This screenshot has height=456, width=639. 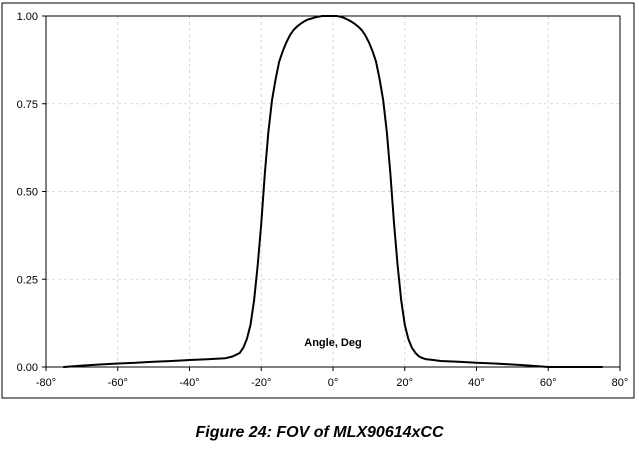 I want to click on y-tick-label: 0.00, so click(x=27, y=368).